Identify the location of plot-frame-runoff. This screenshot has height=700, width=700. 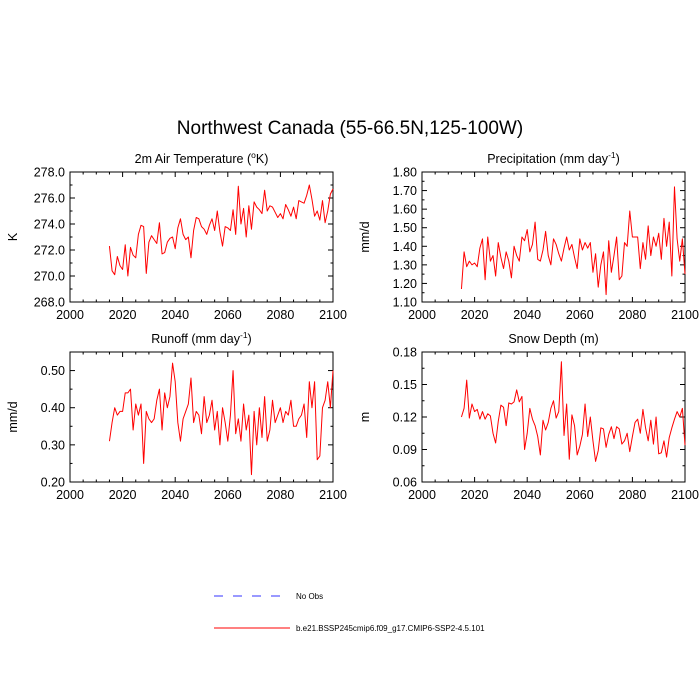
(201, 417).